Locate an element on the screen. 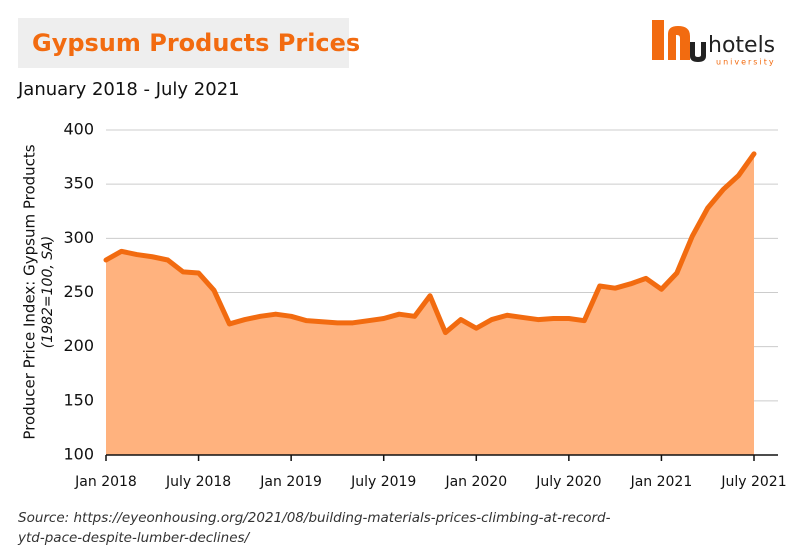 Image resolution: width=800 pixels, height=557 pixels. y-tick-label: 350 is located at coordinates (78, 183).